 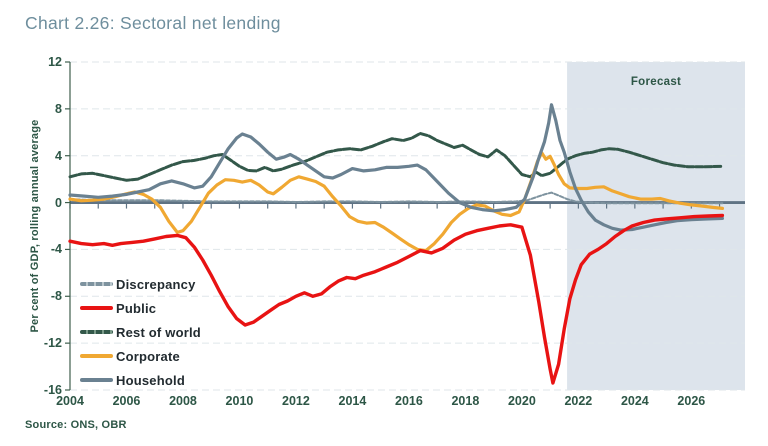 I want to click on legend-swatch-corporate, so click(x=96, y=356).